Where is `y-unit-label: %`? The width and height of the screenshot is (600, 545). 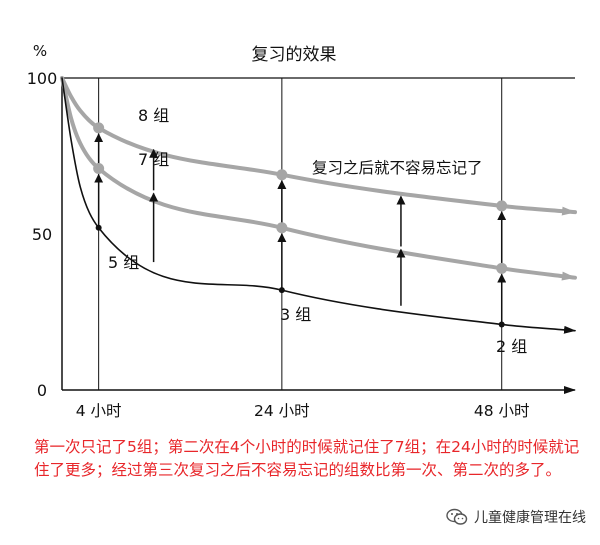 y-unit-label: % is located at coordinates (40, 51).